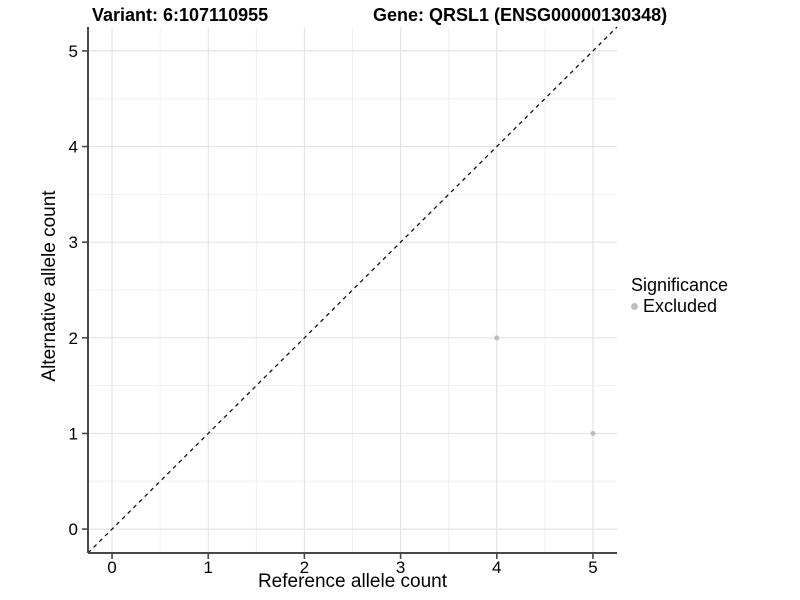 The height and width of the screenshot is (600, 800). I want to click on x-tick-label: 3, so click(400, 567).